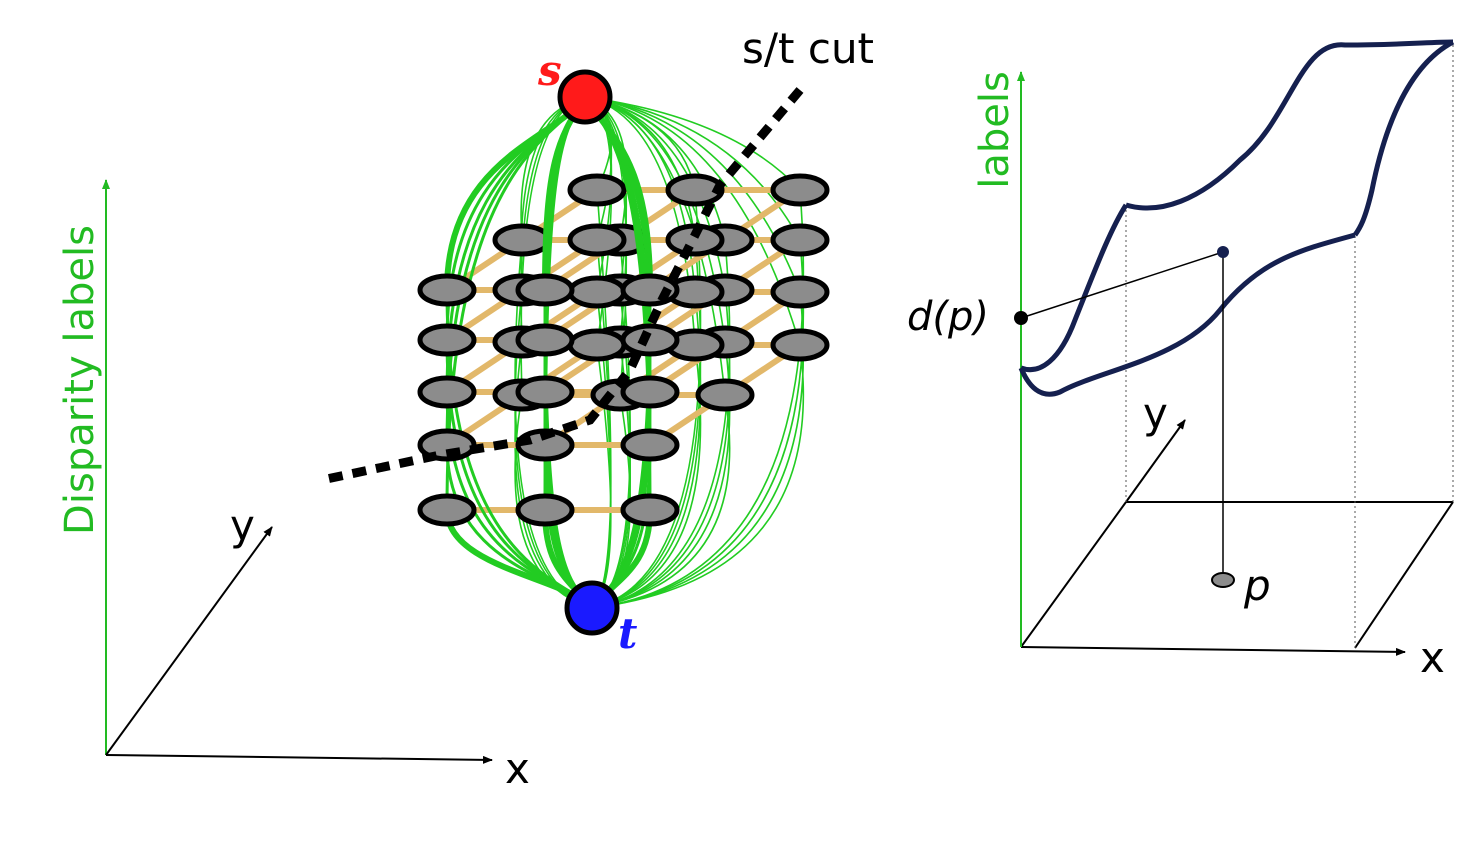 Image resolution: width=1482 pixels, height=865 pixels. Describe the element at coordinates (808, 48) in the screenshot. I see `st-cut-label: s/t cut` at that location.